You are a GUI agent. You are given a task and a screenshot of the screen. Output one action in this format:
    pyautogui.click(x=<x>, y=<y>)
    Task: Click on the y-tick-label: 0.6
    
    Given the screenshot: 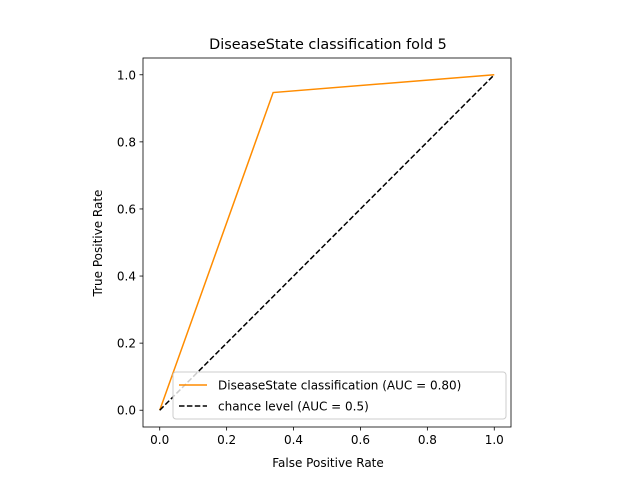 What is the action you would take?
    pyautogui.click(x=126, y=209)
    